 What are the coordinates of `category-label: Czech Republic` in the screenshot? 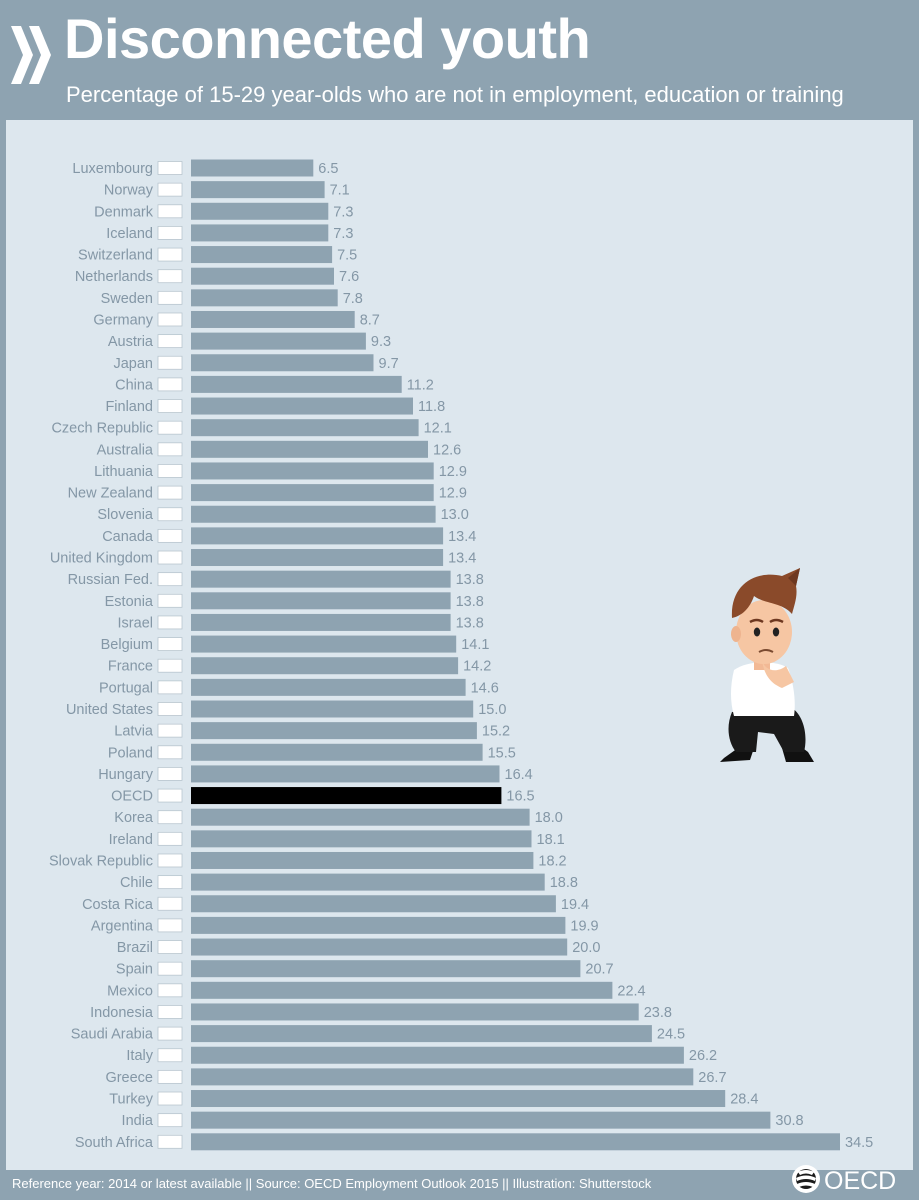 It's located at (102, 429).